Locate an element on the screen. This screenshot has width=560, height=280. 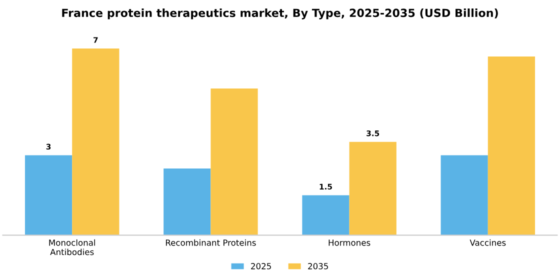
legend-label: 2025 is located at coordinates (261, 266).